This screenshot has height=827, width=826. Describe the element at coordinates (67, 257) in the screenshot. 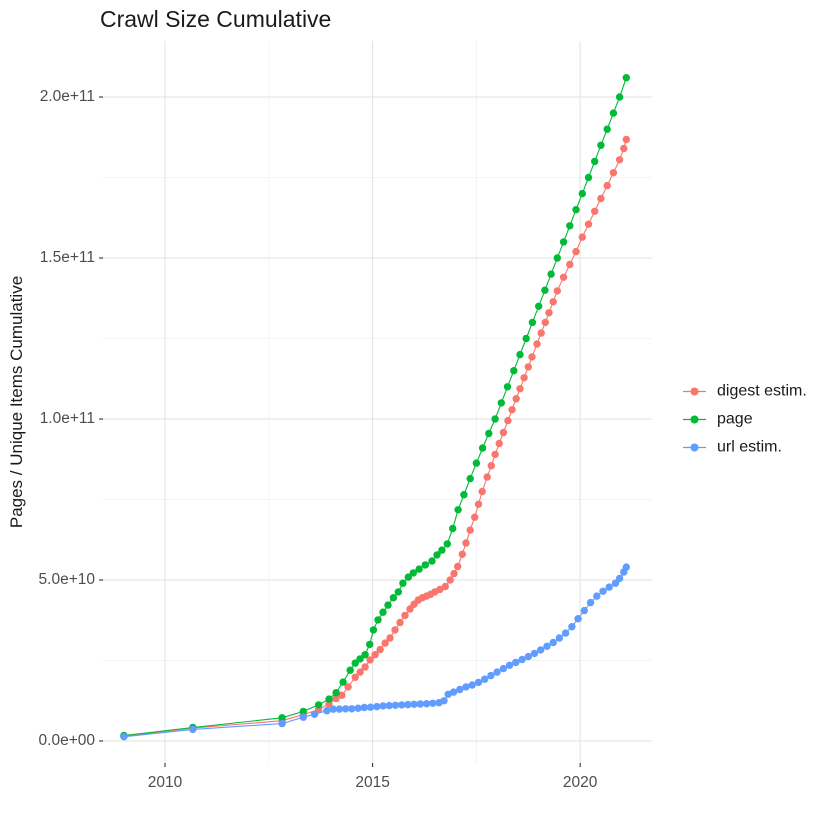

I see `y-tick-label: 1.5e+11` at that location.